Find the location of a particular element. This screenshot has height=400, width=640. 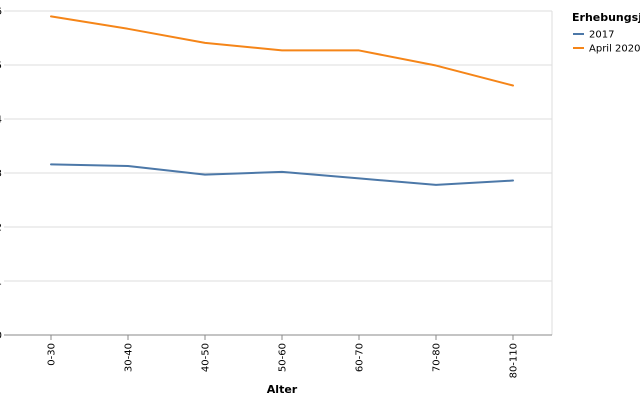

legend: Erhebungsjahr 2017 April 2020 is located at coordinates (606, 33).